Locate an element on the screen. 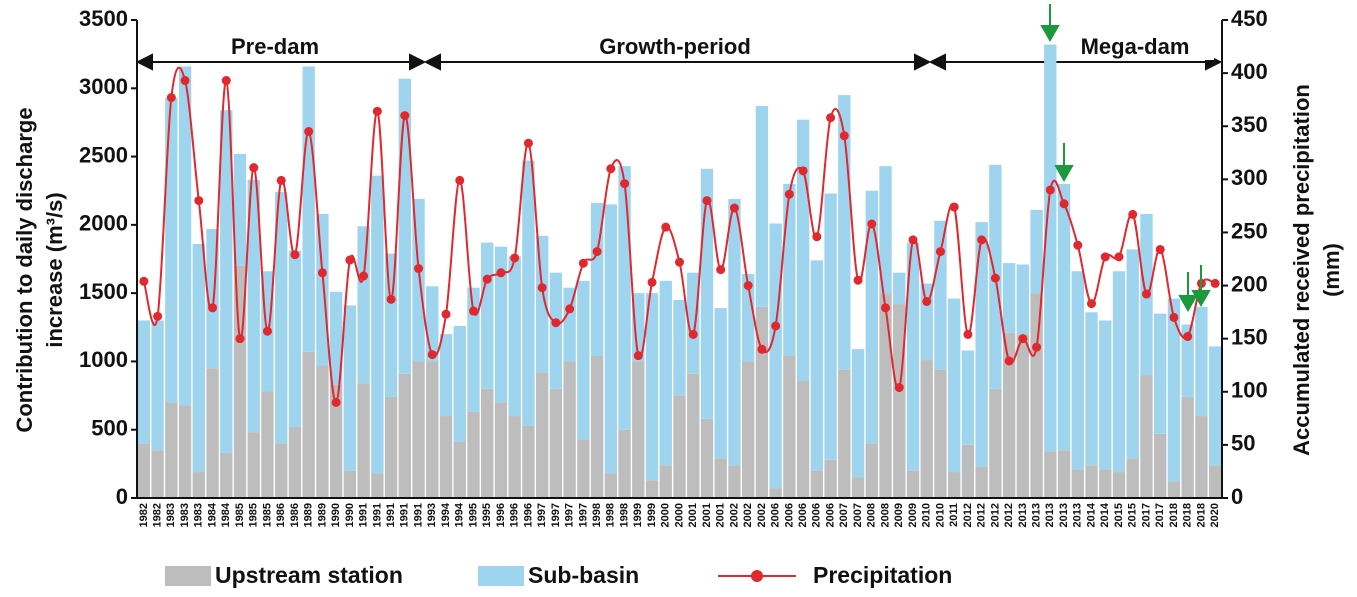 The height and width of the screenshot is (597, 1357). y-tick-label: 0 is located at coordinates (122, 496).